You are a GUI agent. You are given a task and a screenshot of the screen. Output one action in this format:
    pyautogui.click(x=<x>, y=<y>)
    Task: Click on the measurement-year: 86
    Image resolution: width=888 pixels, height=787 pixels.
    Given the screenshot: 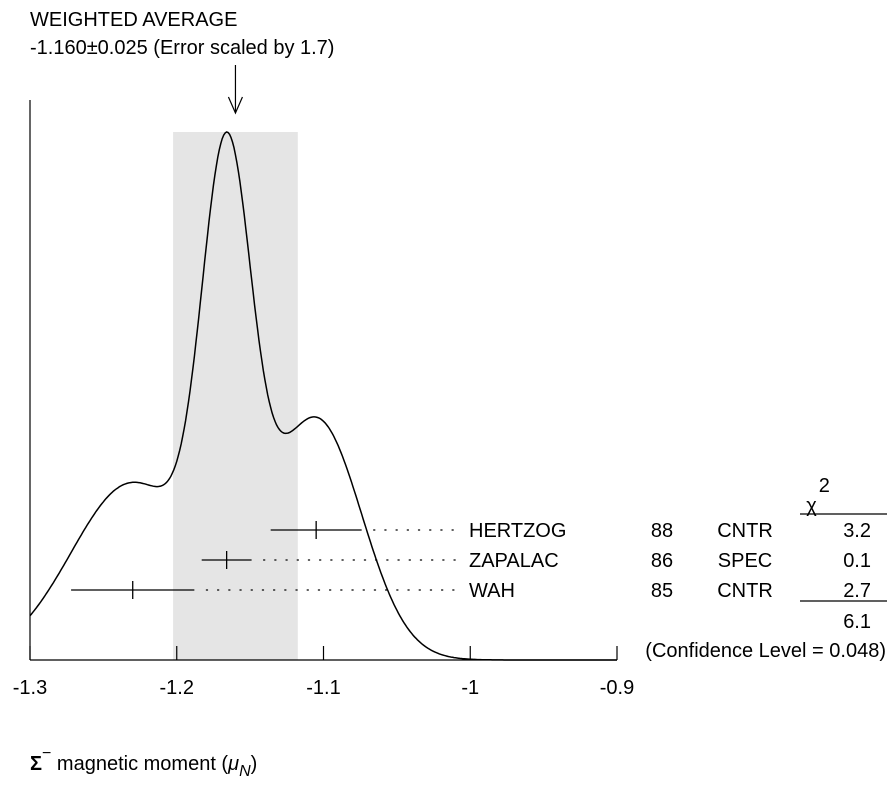 What is the action you would take?
    pyautogui.click(x=662, y=561)
    